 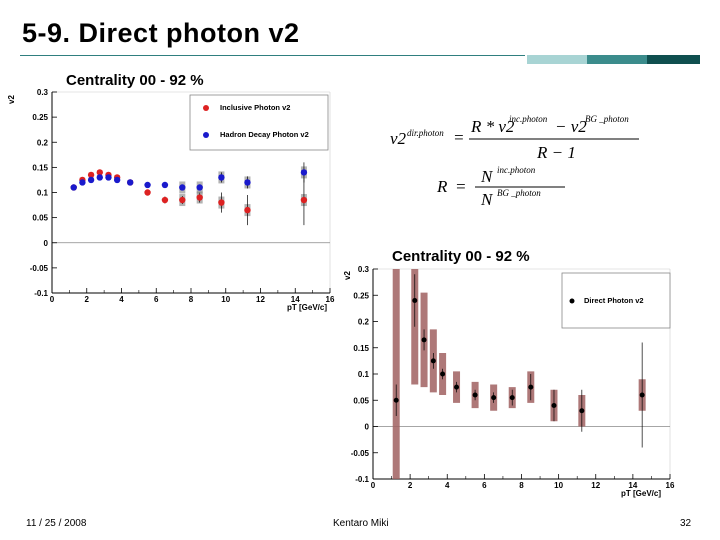 I want to click on c2-ytick-label: -0.05, so click(x=360, y=453).